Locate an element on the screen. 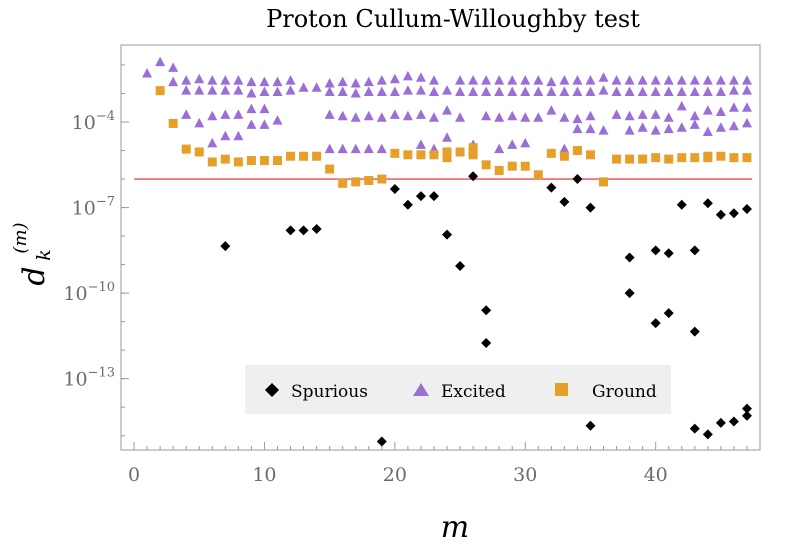 This screenshot has width=797, height=552. y-tick-label: 10⁻⁴ is located at coordinates (93, 121).